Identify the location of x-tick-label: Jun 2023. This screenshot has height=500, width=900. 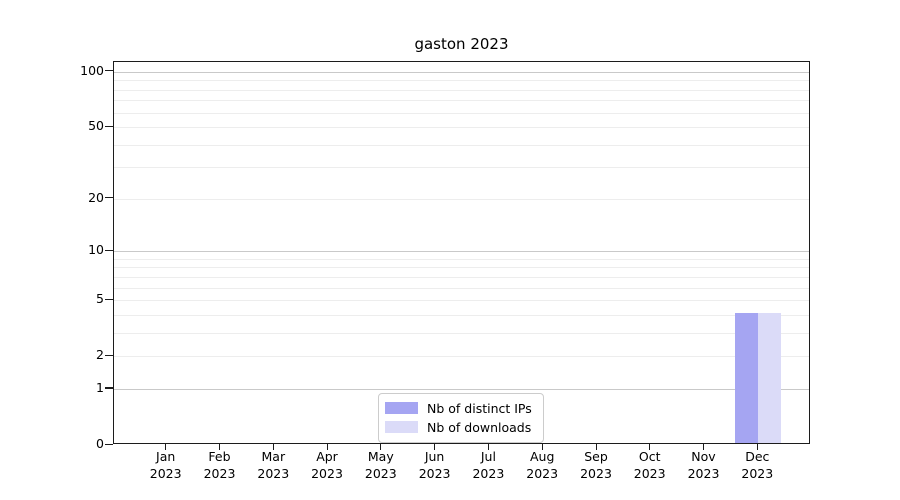
(435, 465).